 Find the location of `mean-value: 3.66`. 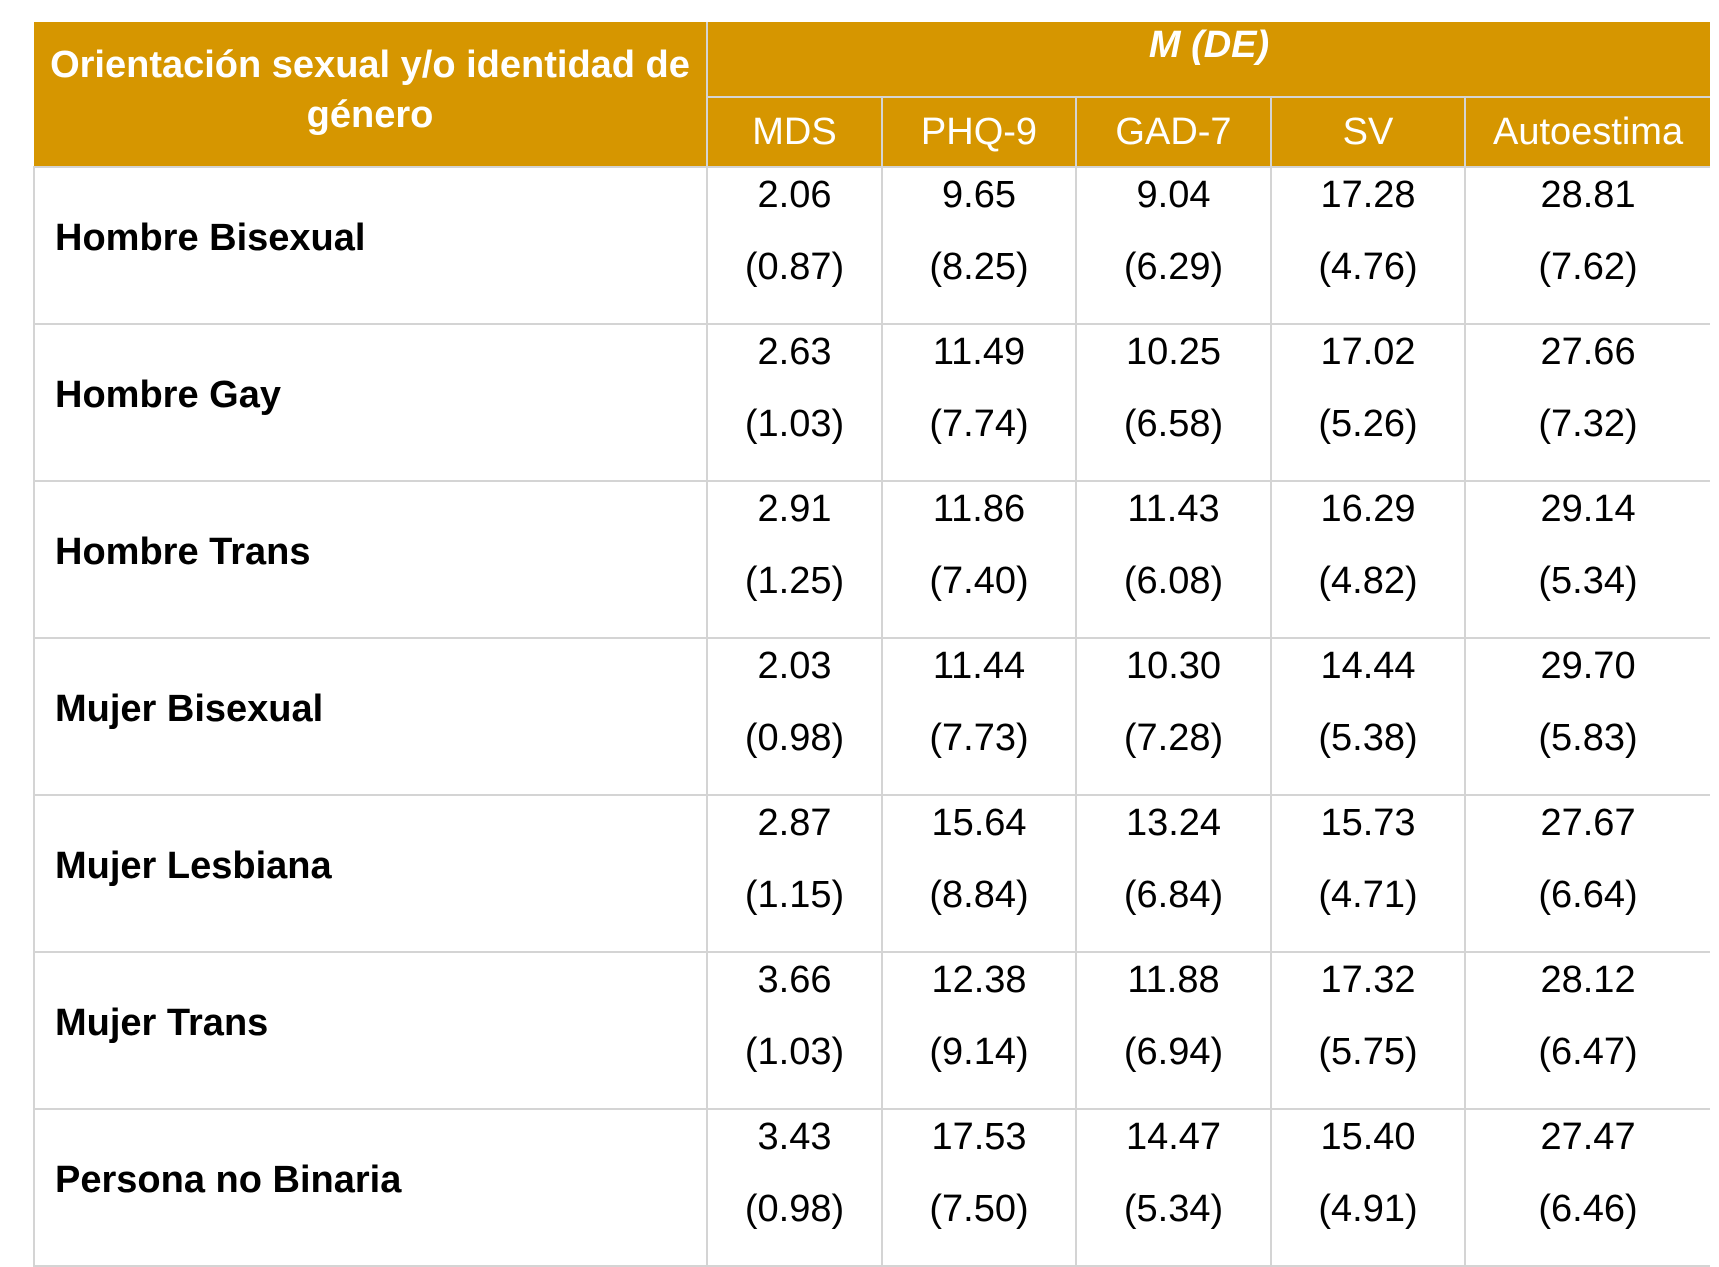

mean-value: 3.66 is located at coordinates (794, 980).